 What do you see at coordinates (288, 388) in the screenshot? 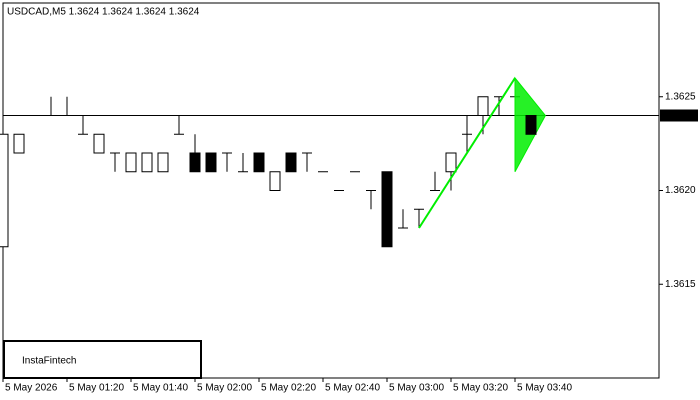
I see `x-tick-label: 5 May 02:20` at bounding box center [288, 388].